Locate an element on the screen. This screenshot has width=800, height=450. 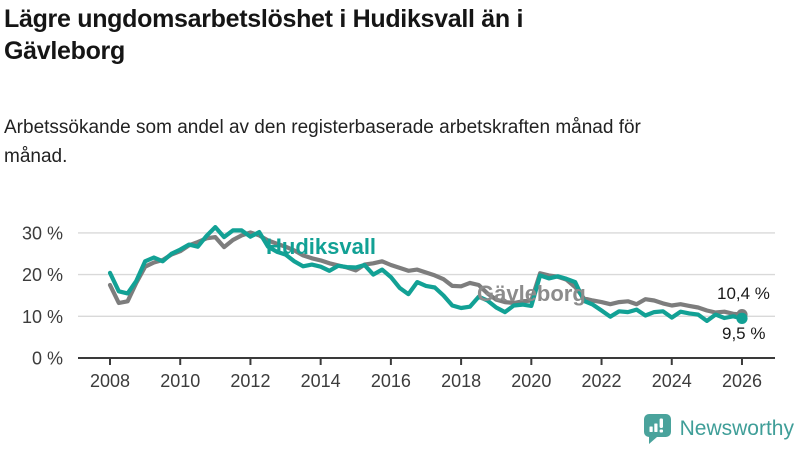
series-label-hudiksvall: Hudiksvall is located at coordinates (321, 246).